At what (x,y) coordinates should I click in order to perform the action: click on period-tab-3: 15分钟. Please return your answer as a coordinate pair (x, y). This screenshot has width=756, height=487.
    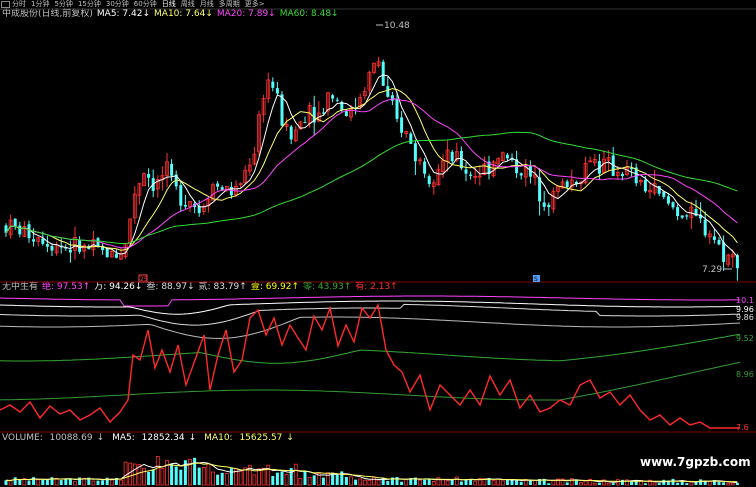
    Looking at the image, I should click on (89, 4).